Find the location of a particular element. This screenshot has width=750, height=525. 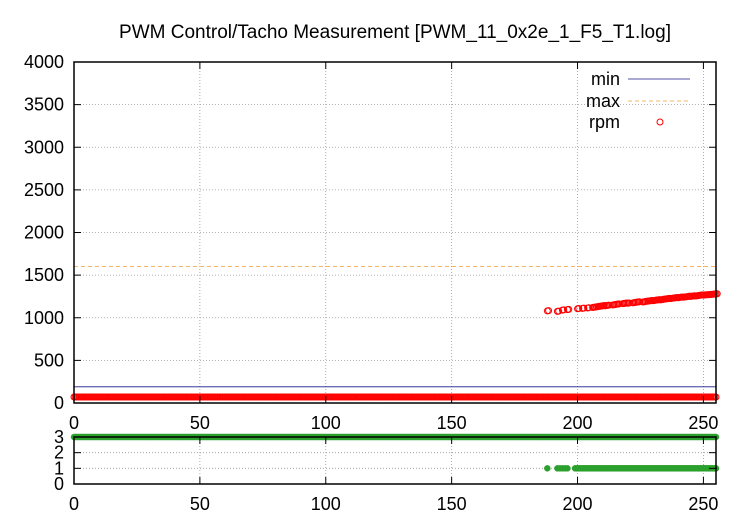

sub-y-tick-label: 1 is located at coordinates (59, 468).